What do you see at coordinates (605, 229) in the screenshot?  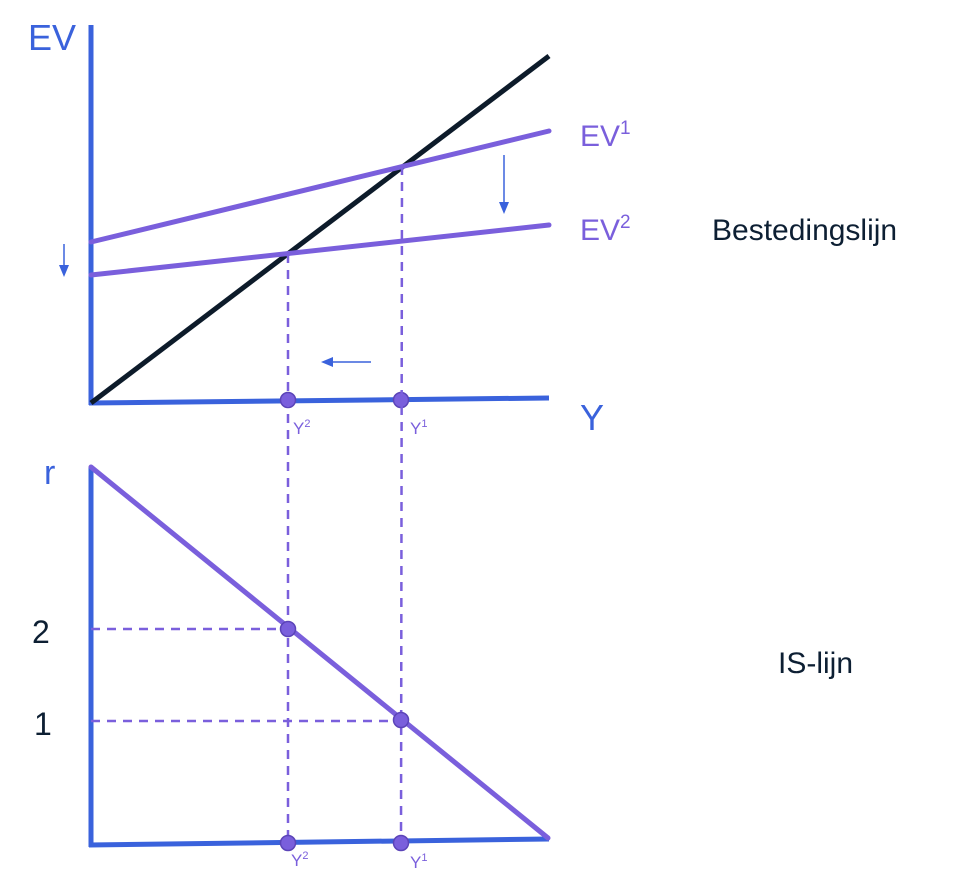 I see `ev2-label: EV2` at bounding box center [605, 229].